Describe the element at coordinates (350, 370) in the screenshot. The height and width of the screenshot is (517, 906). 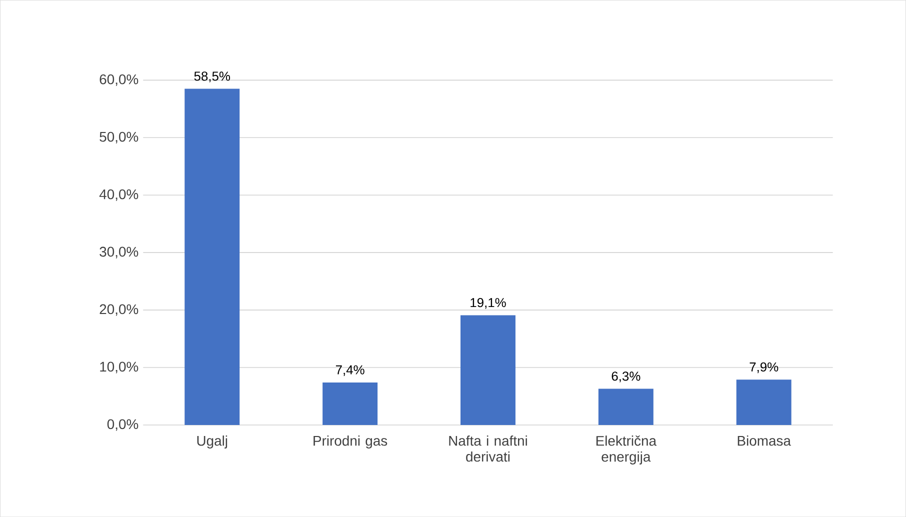
I see `data-label: 7,4%` at that location.